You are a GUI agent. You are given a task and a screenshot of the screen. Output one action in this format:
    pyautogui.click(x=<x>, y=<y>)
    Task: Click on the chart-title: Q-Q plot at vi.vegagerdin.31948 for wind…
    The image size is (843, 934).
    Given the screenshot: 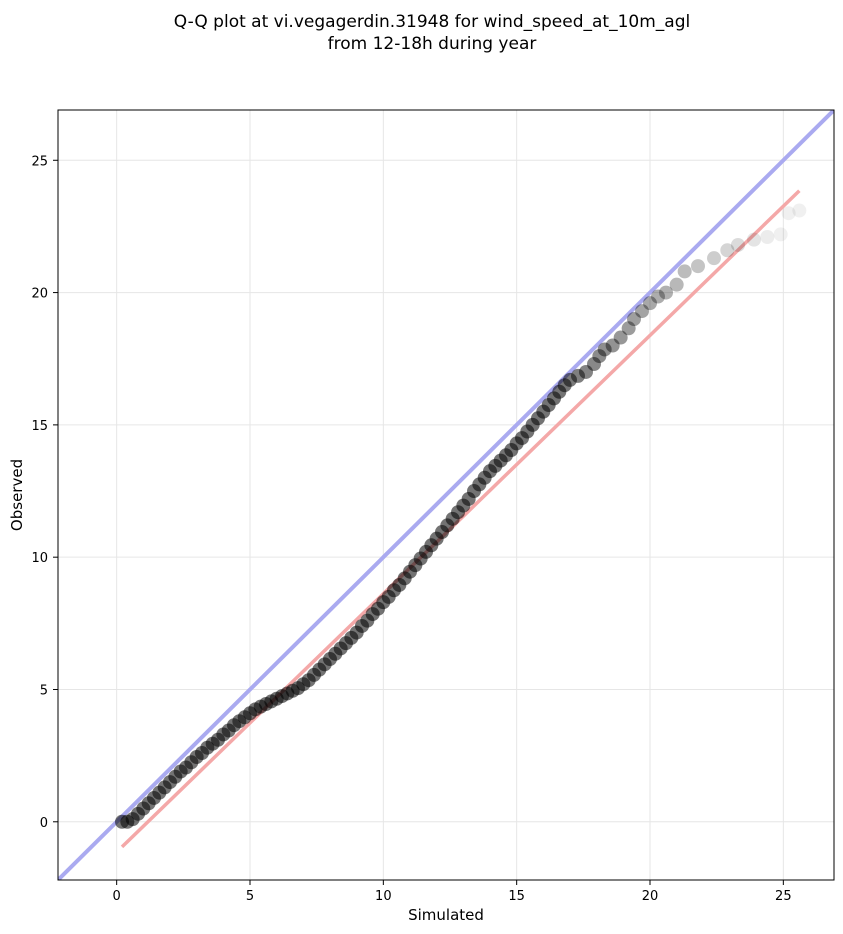 What is the action you would take?
    pyautogui.click(x=432, y=22)
    